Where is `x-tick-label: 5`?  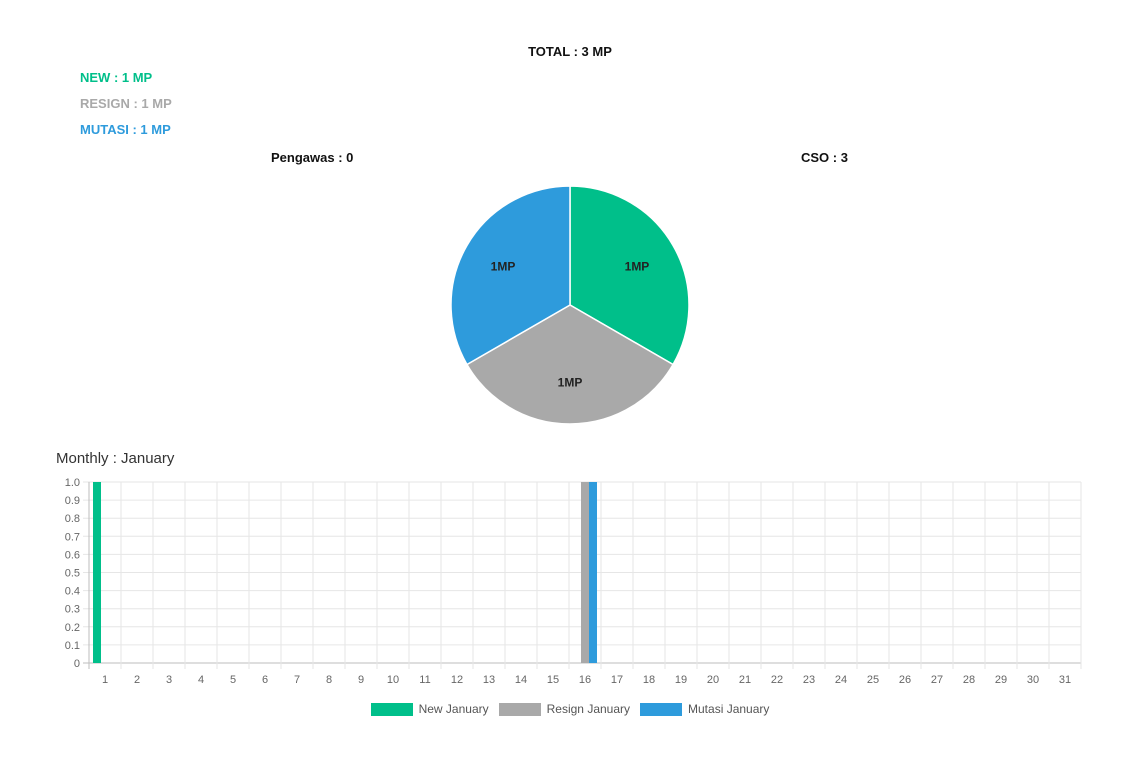 x-tick-label: 5 is located at coordinates (233, 680).